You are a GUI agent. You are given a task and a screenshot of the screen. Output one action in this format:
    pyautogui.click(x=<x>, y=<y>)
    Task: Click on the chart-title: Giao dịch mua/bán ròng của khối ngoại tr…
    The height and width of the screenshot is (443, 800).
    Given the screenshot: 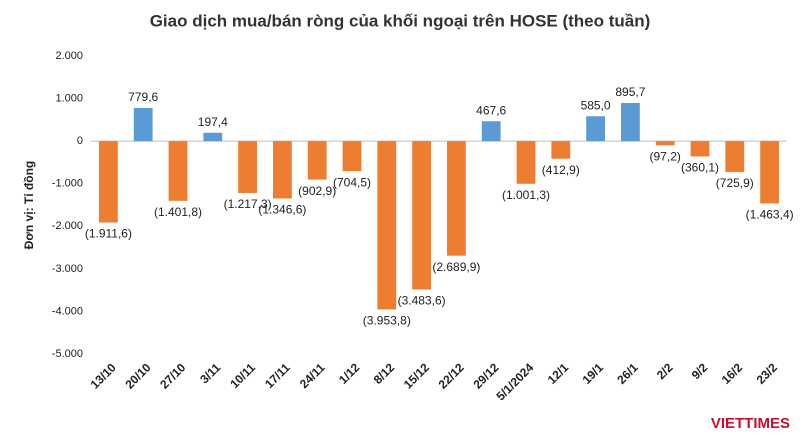 What is the action you would take?
    pyautogui.click(x=400, y=20)
    